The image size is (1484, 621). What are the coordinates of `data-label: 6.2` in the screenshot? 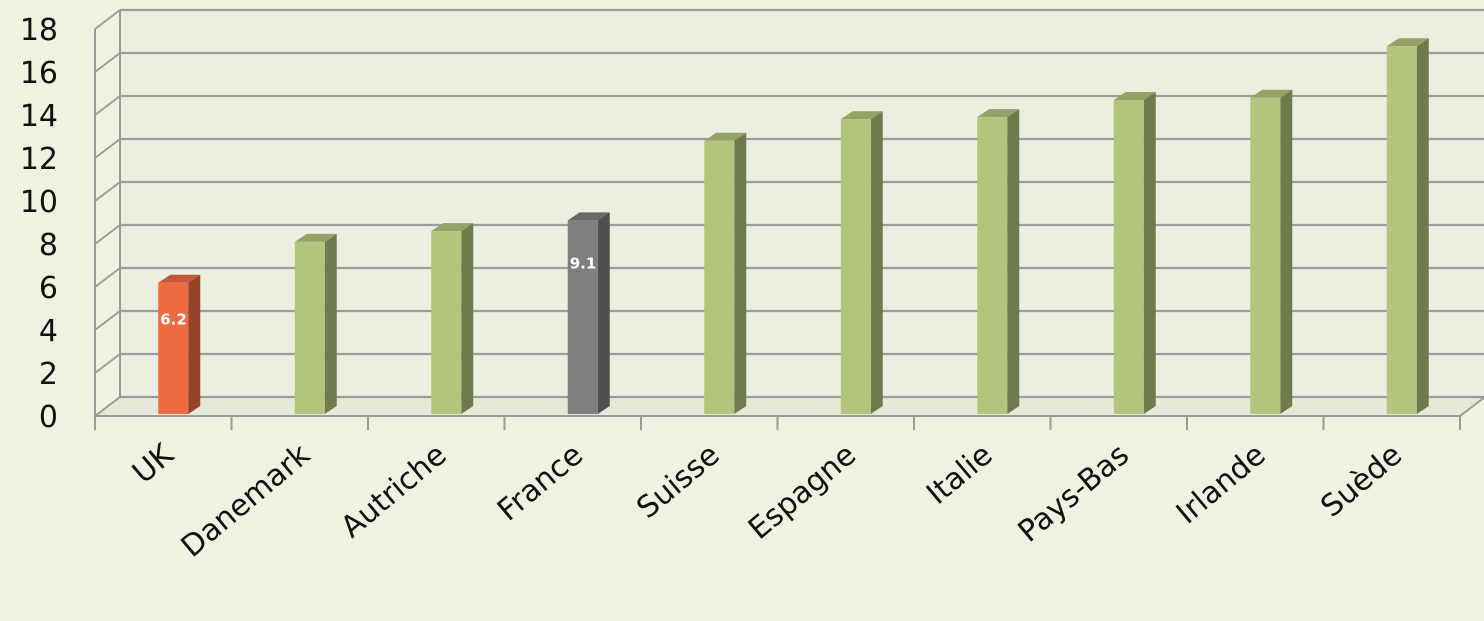 It's located at (173, 320).